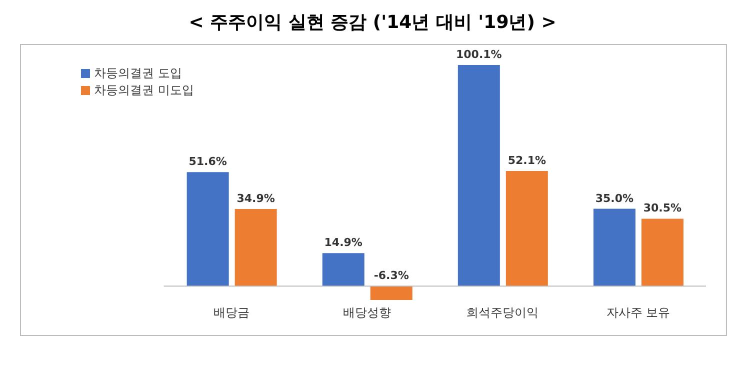 The width and height of the screenshot is (745, 389). I want to click on data-label: 34.9%, so click(255, 199).